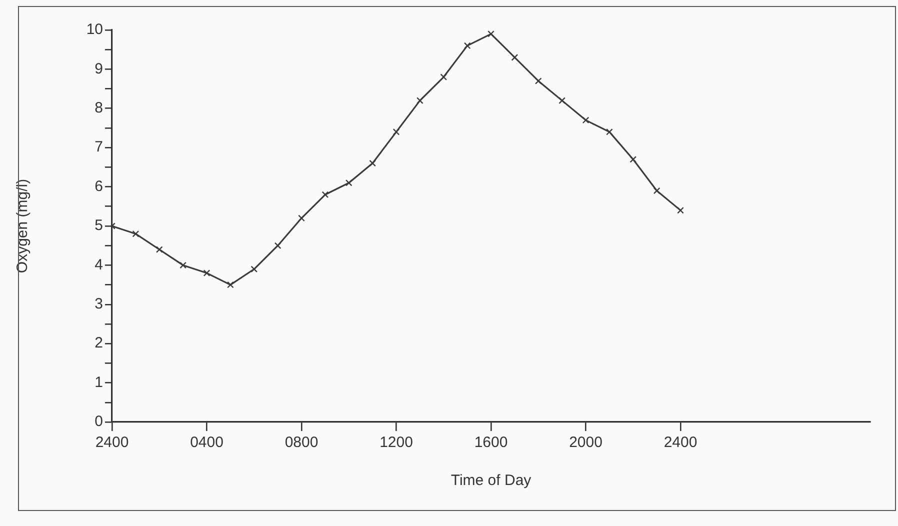 This screenshot has width=898, height=526. Describe the element at coordinates (98, 265) in the screenshot. I see `y-tick-label: 4` at that location.